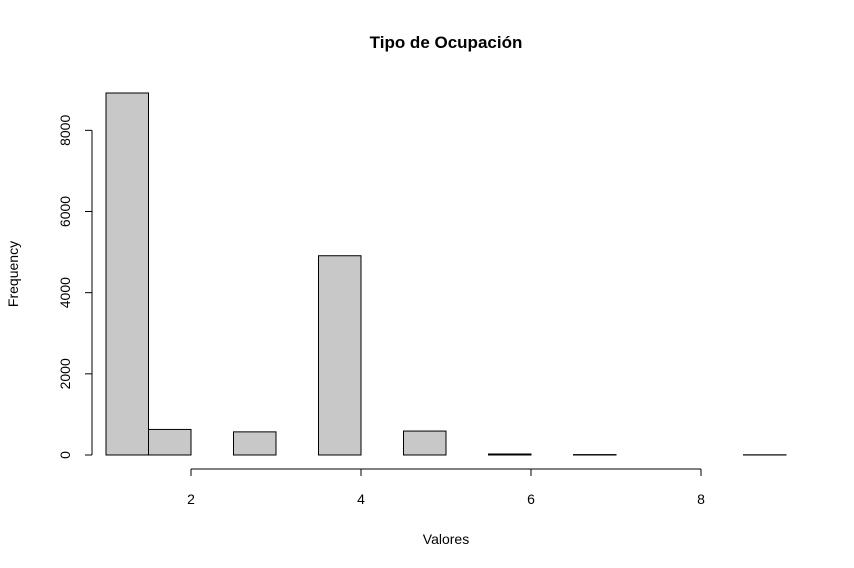 The height and width of the screenshot is (568, 854). Describe the element at coordinates (65, 373) in the screenshot. I see `y-tick-label: 2000` at that location.